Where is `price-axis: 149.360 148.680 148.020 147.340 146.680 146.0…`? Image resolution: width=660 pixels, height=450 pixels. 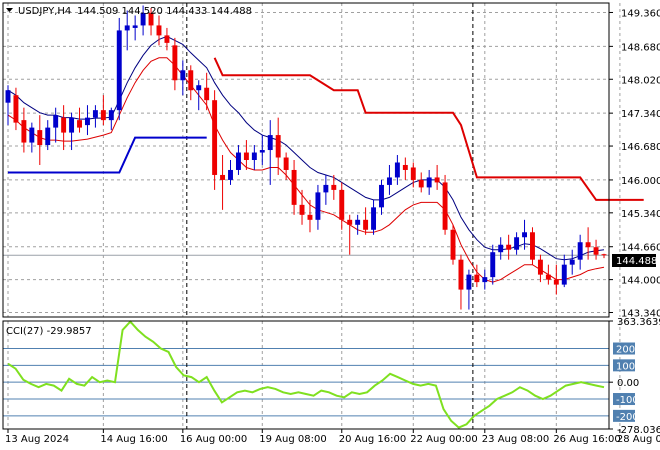 price-axis: 149.360 148.680 148.020 147.340 146.680 146.0… is located at coordinates (634, 164).